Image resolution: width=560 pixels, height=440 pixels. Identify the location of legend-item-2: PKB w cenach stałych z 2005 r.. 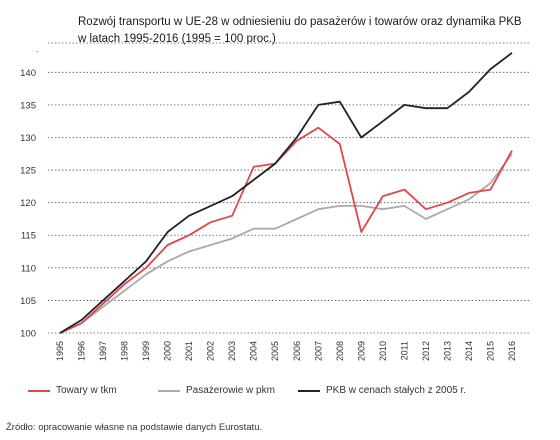
(382, 390).